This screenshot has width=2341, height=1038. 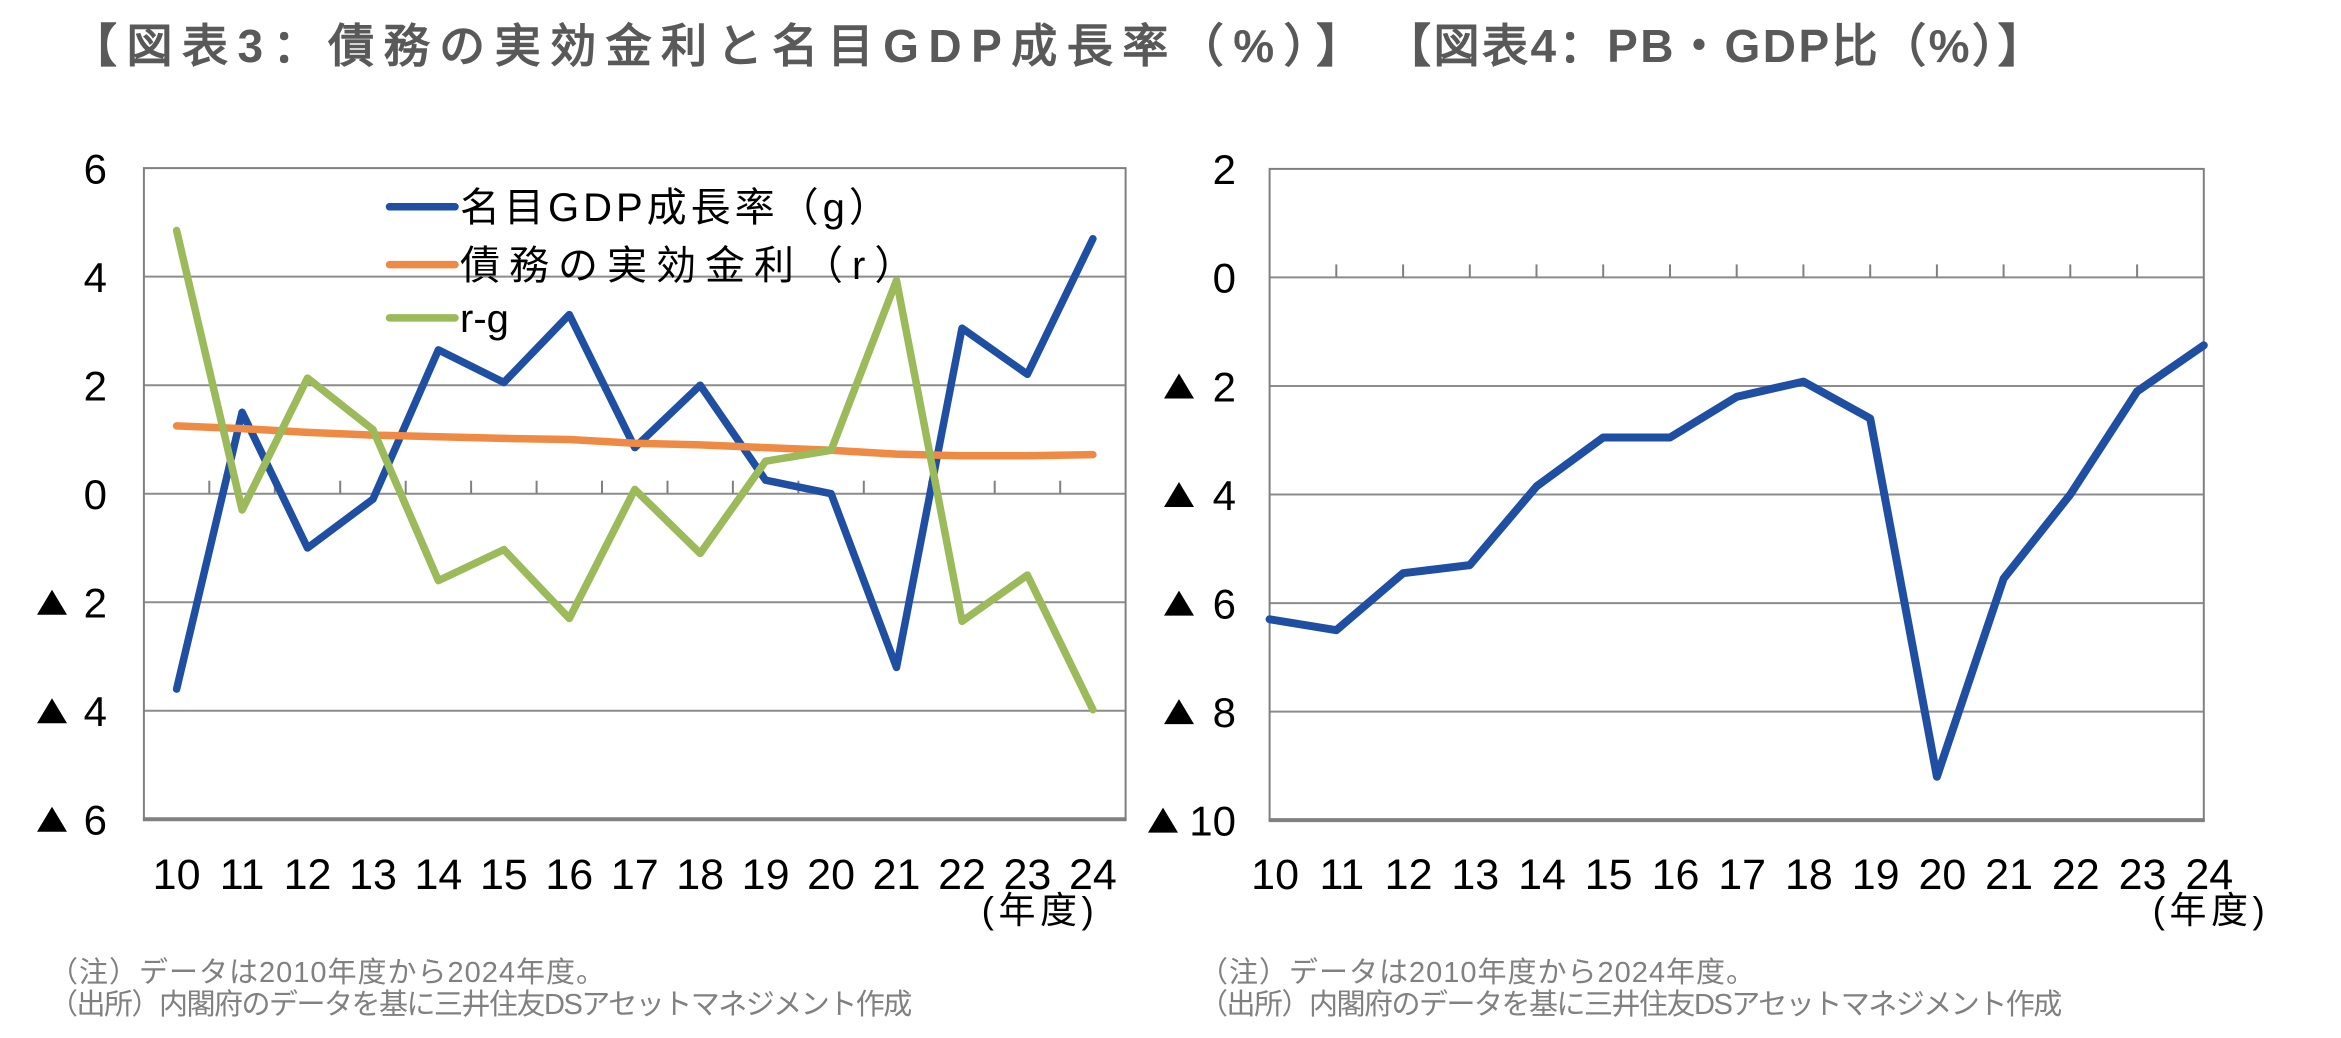 What do you see at coordinates (676, 208) in the screenshot?
I see `svg-text: 名目GDP成長率（g）` at bounding box center [676, 208].